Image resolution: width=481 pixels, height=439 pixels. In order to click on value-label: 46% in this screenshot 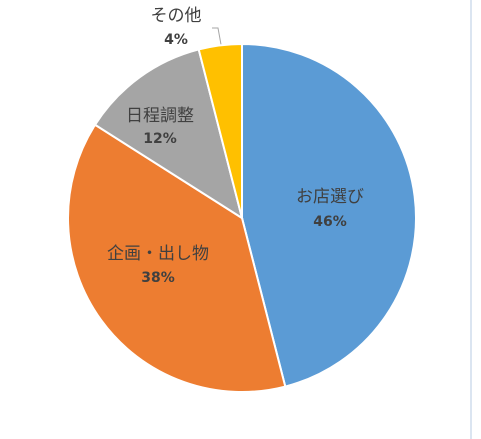, I will do `click(330, 222)`.